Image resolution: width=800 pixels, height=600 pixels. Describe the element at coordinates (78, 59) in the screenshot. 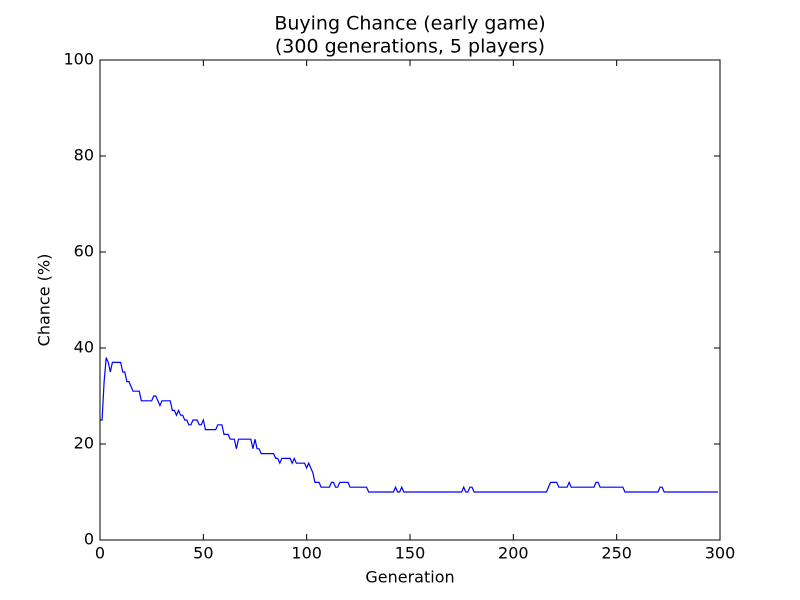

I see `y-tick-label: 100` at that location.